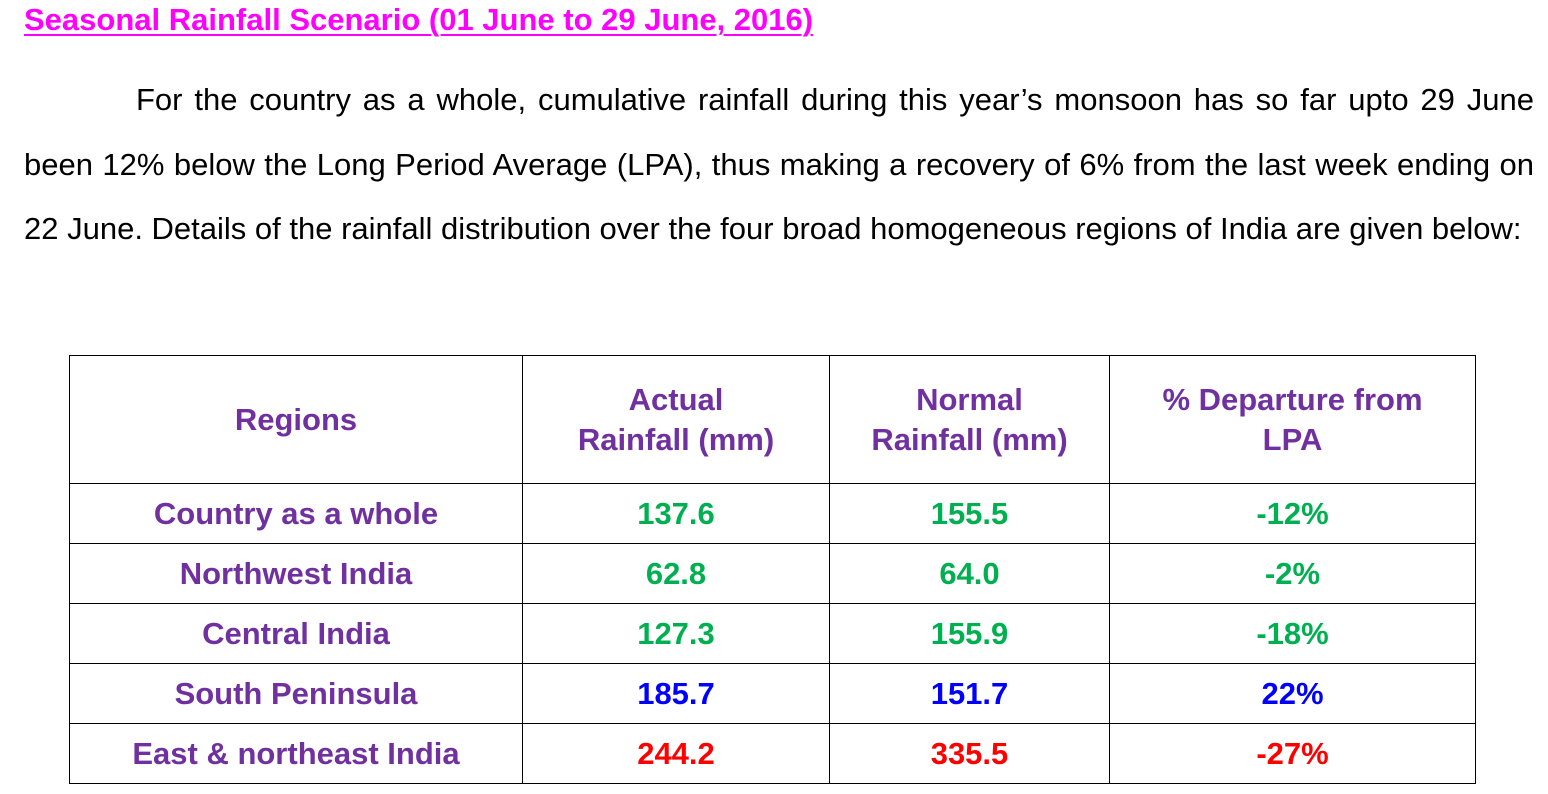  I want to click on actual-rainfall-cell: 127.3, so click(676, 633).